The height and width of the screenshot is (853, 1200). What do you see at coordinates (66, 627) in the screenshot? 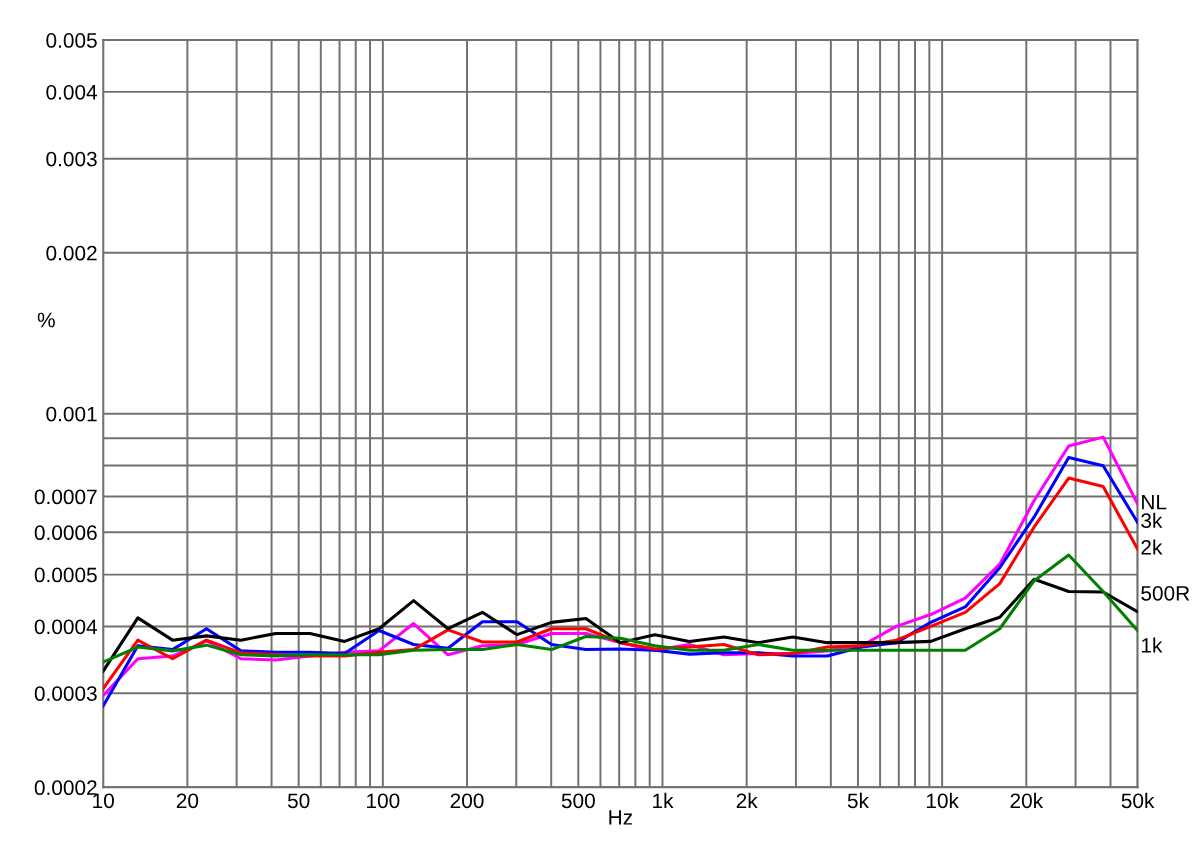
I see `y-tick-label: 0.0004` at bounding box center [66, 627].